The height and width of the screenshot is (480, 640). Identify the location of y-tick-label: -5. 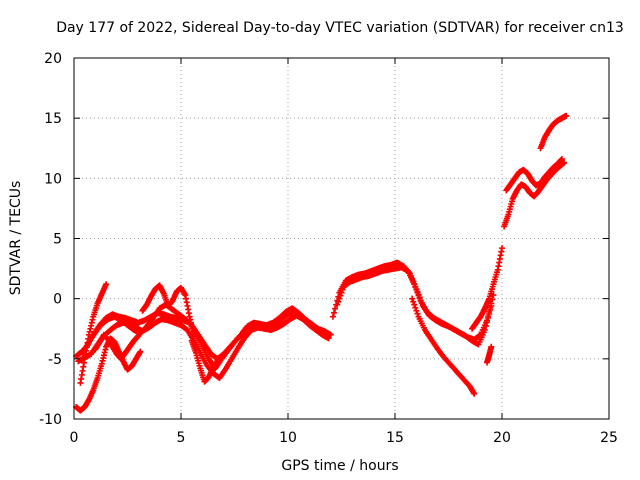
(55, 360).